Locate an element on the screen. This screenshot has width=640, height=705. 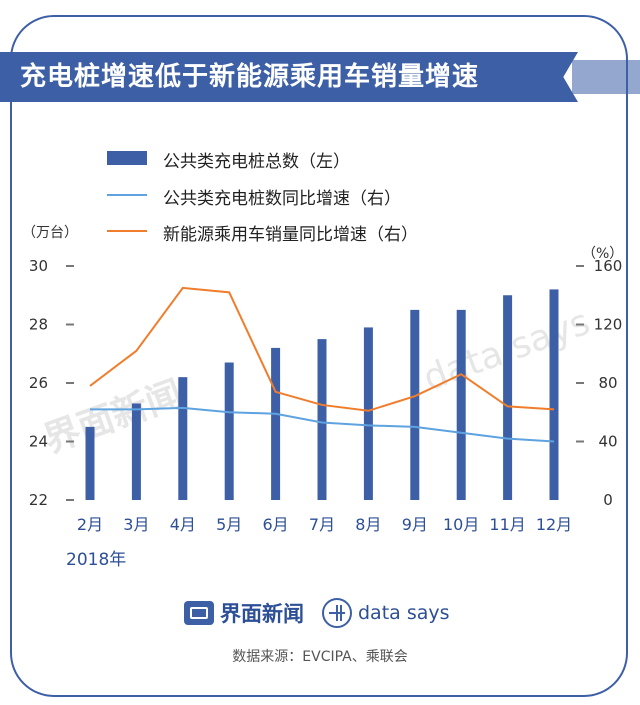
title-banner is located at coordinates (295, 77).